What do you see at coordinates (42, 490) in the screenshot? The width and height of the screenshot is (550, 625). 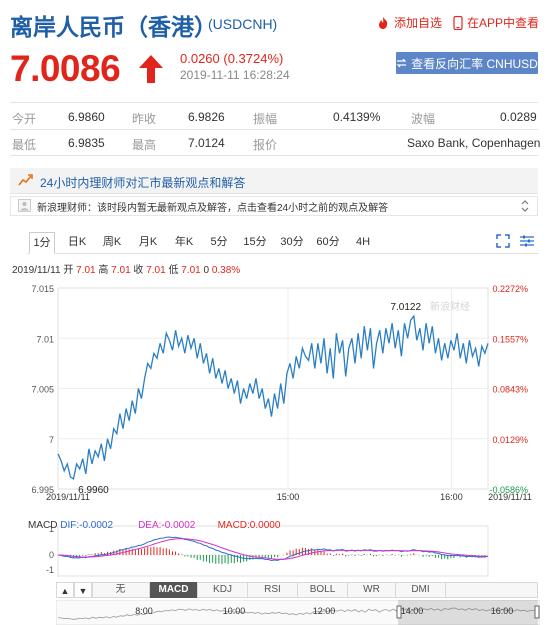 I see `y-tick-label: 6.995` at bounding box center [42, 490].